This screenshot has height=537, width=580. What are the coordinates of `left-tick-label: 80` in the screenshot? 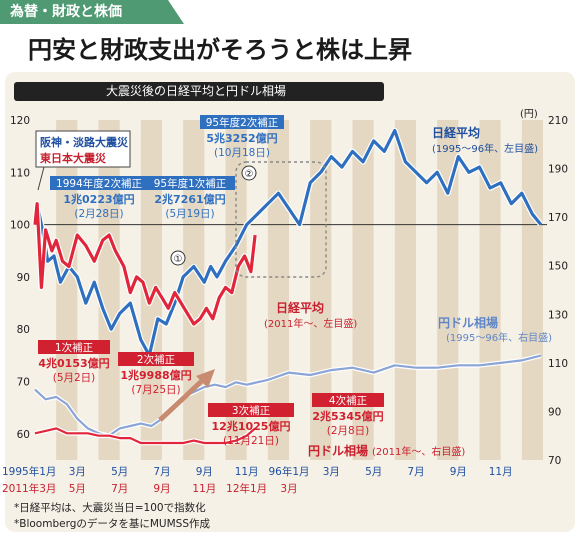 It's located at (23, 330).